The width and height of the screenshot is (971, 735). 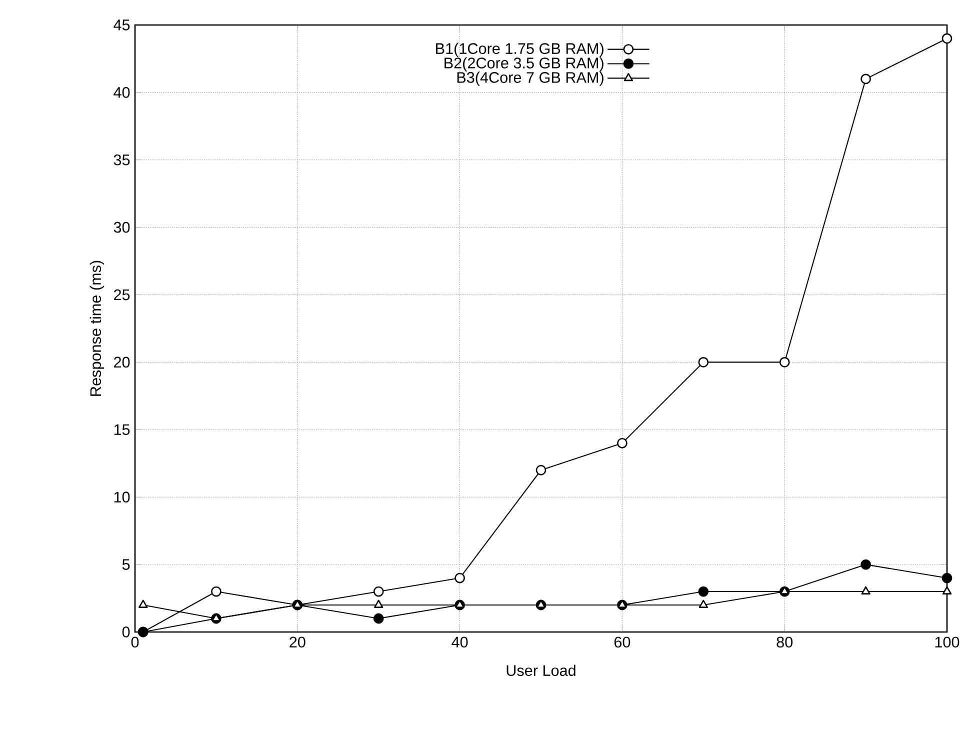 I want to click on x-tick-label: 0, so click(x=135, y=642).